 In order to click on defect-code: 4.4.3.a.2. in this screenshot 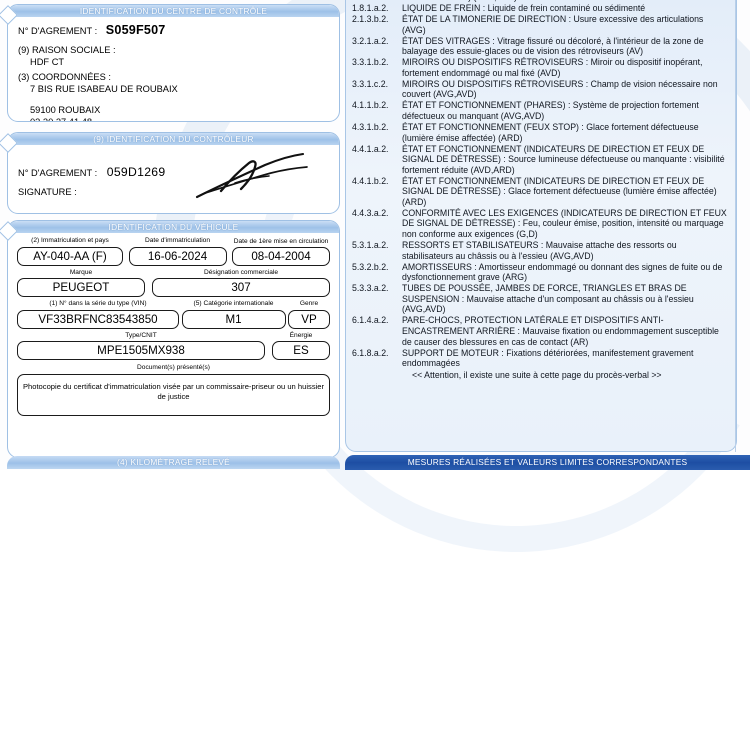, I will do `click(370, 212)`.